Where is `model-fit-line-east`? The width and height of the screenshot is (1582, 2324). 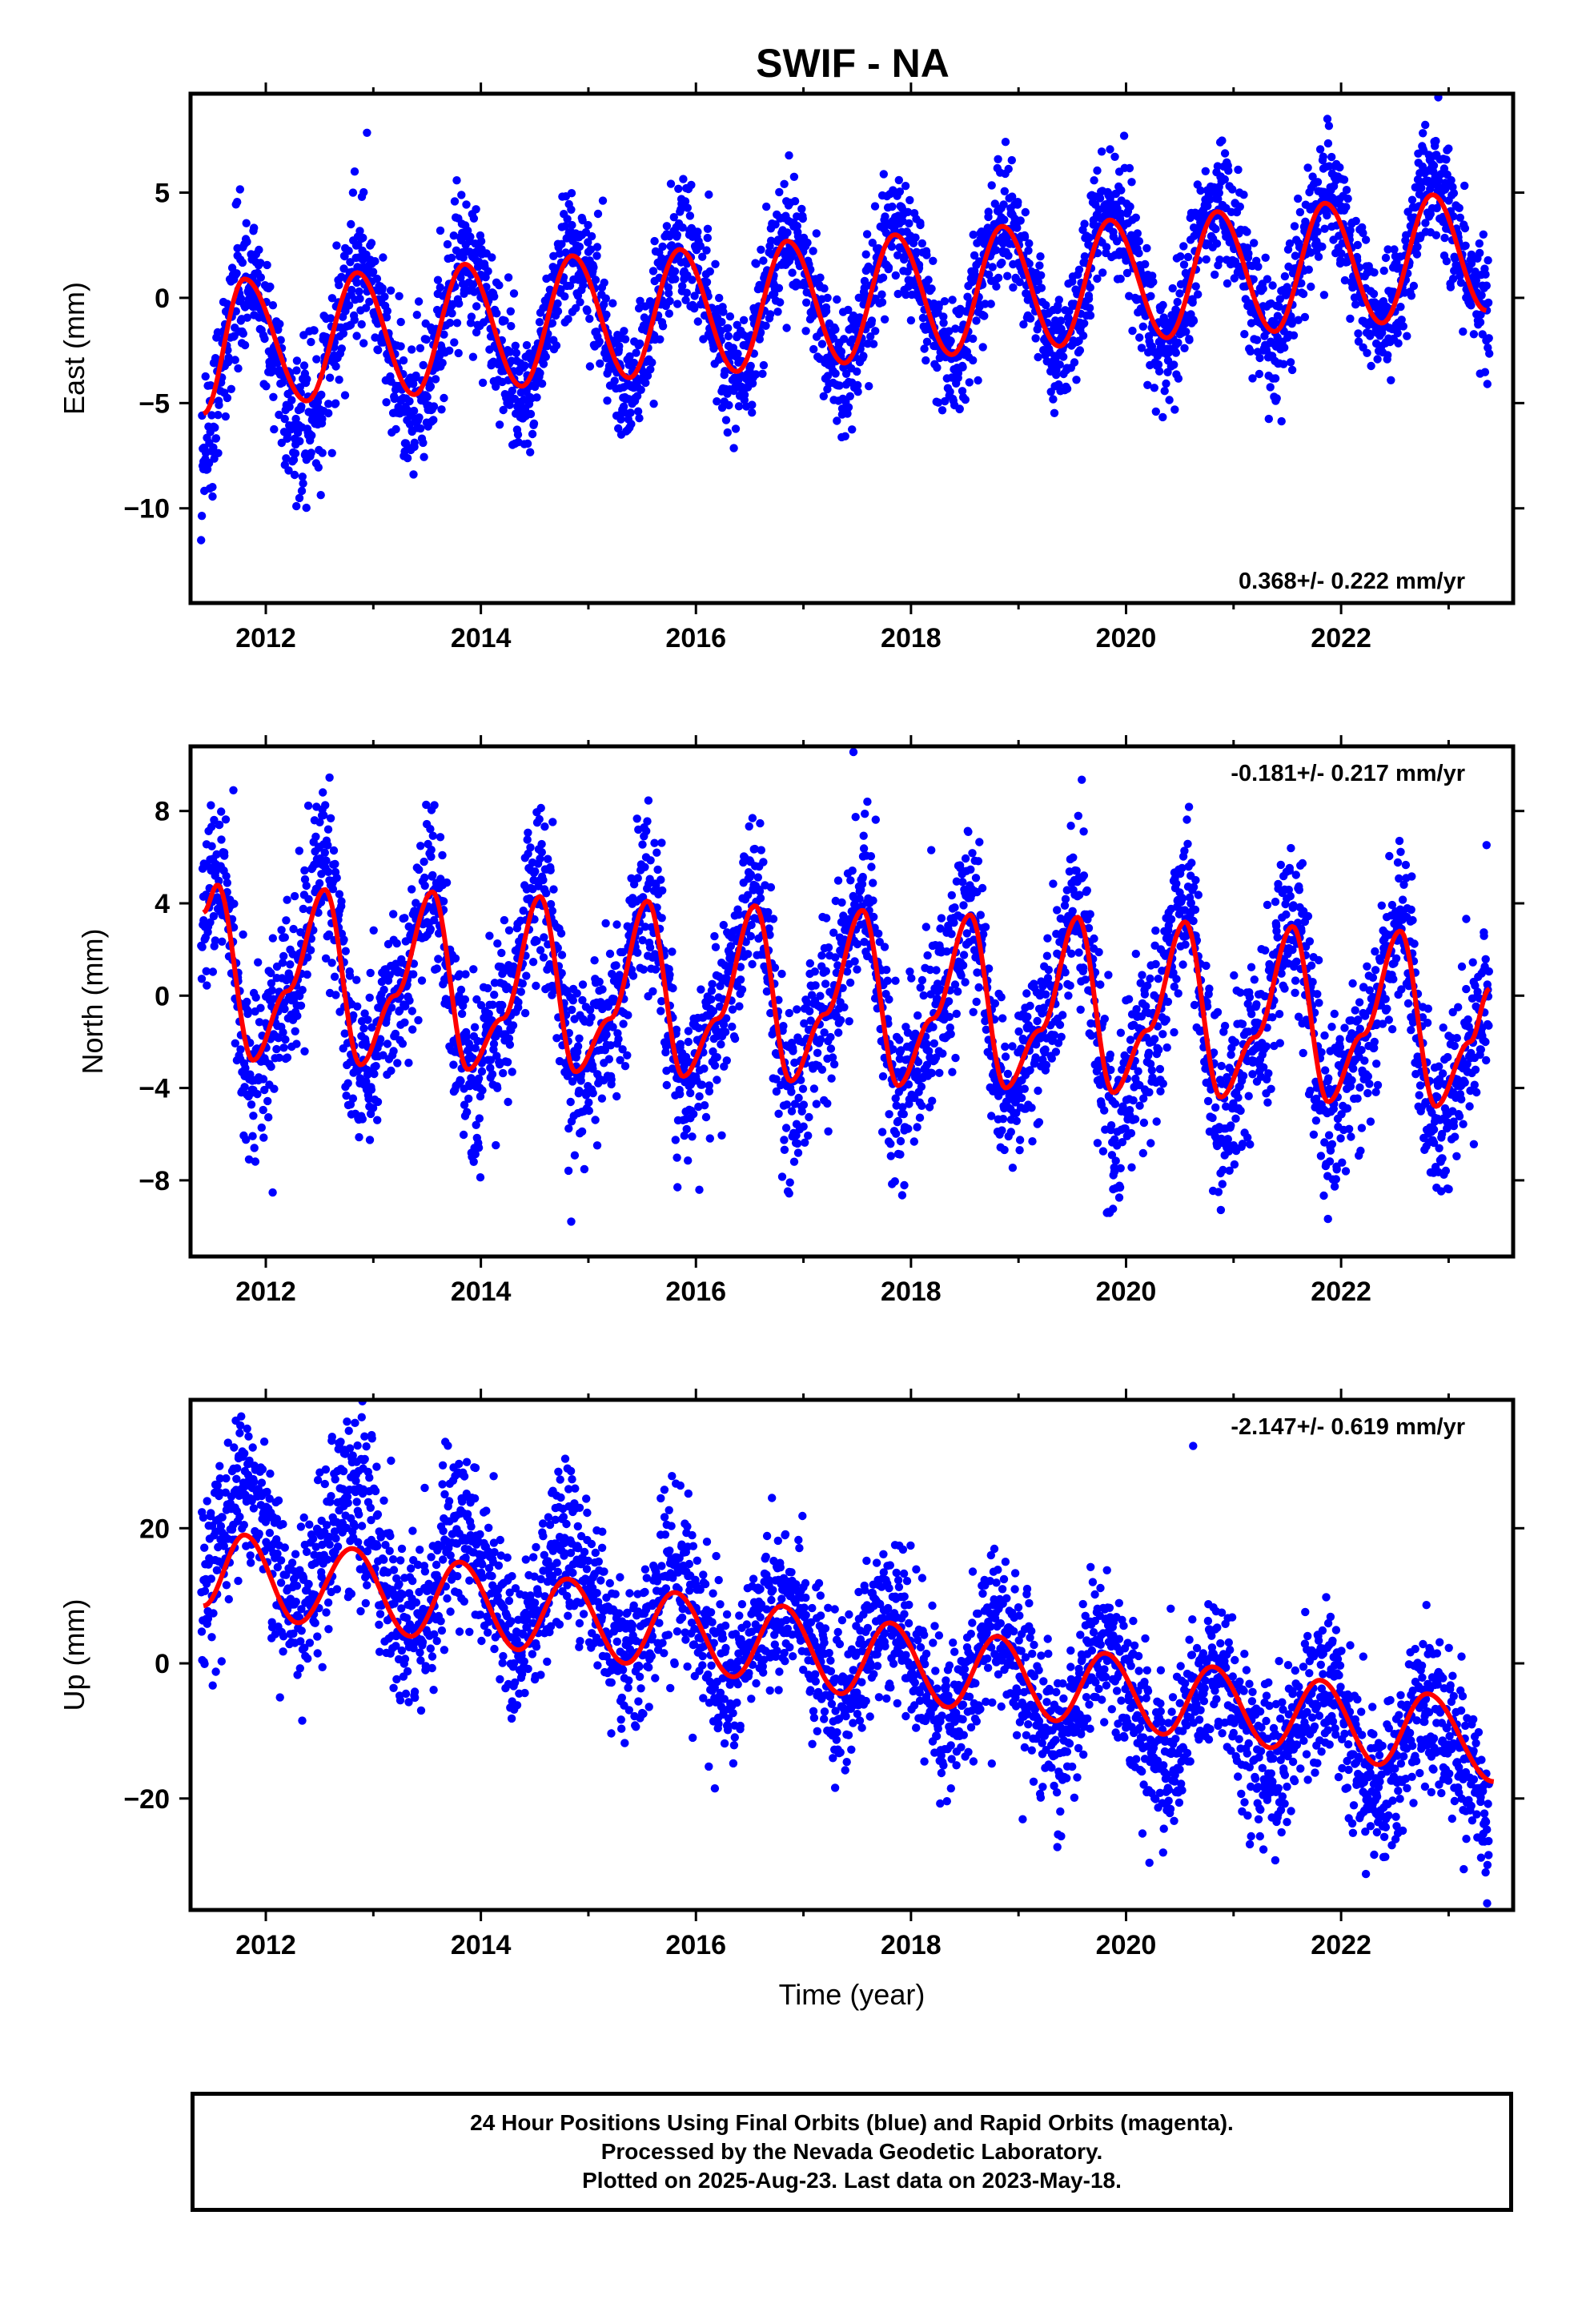 model-fit-line-east is located at coordinates (845, 304).